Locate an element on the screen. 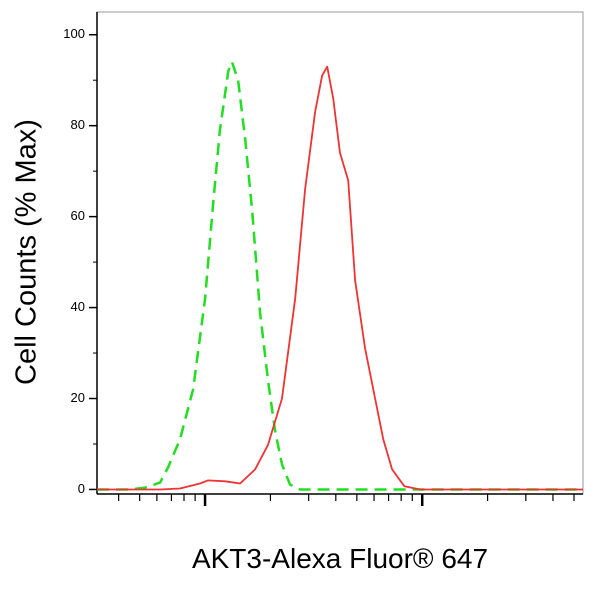  y-tick-label: 20 is located at coordinates (78, 397).